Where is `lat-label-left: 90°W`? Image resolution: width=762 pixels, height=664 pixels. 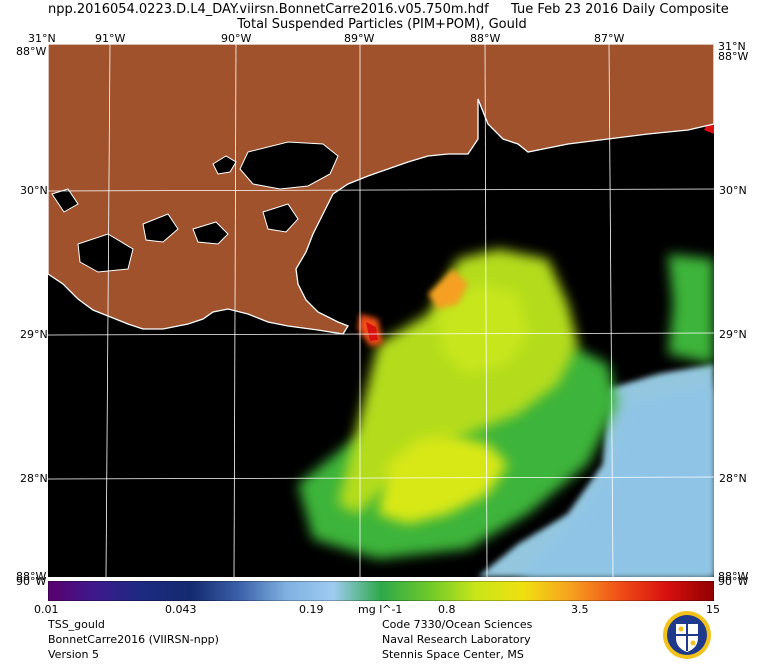 lat-label-left: 90°W is located at coordinates (31, 581).